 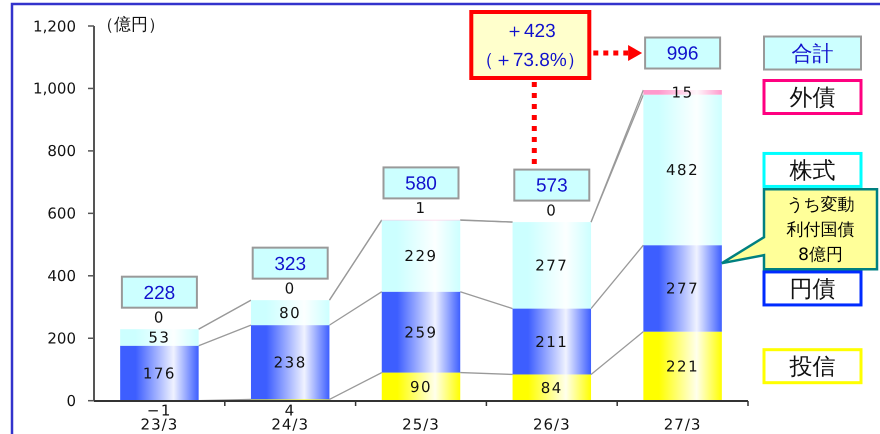 I want to click on total-label: 580, so click(x=421, y=184).